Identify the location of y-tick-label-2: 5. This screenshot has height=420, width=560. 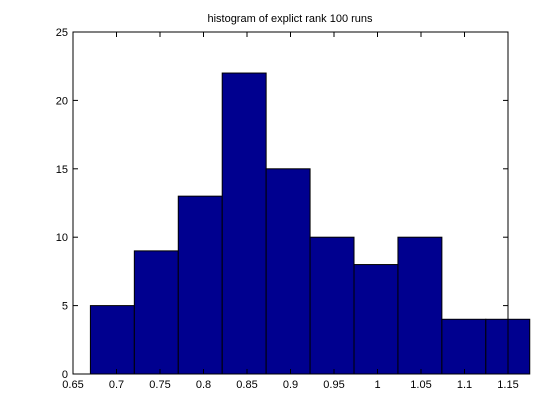
(65, 307).